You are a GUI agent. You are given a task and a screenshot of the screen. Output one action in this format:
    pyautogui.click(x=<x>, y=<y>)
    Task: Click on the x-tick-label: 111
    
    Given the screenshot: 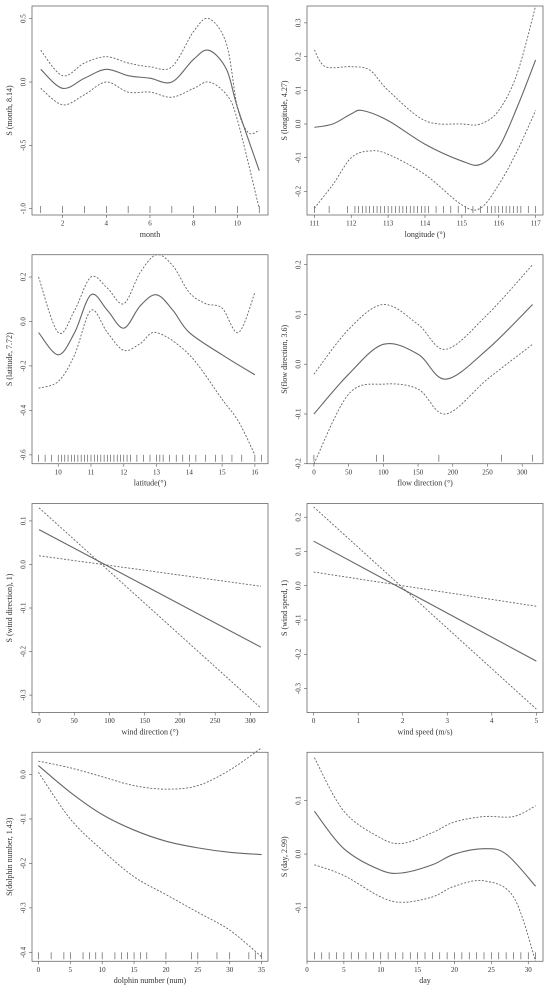 What is the action you would take?
    pyautogui.click(x=314, y=224)
    